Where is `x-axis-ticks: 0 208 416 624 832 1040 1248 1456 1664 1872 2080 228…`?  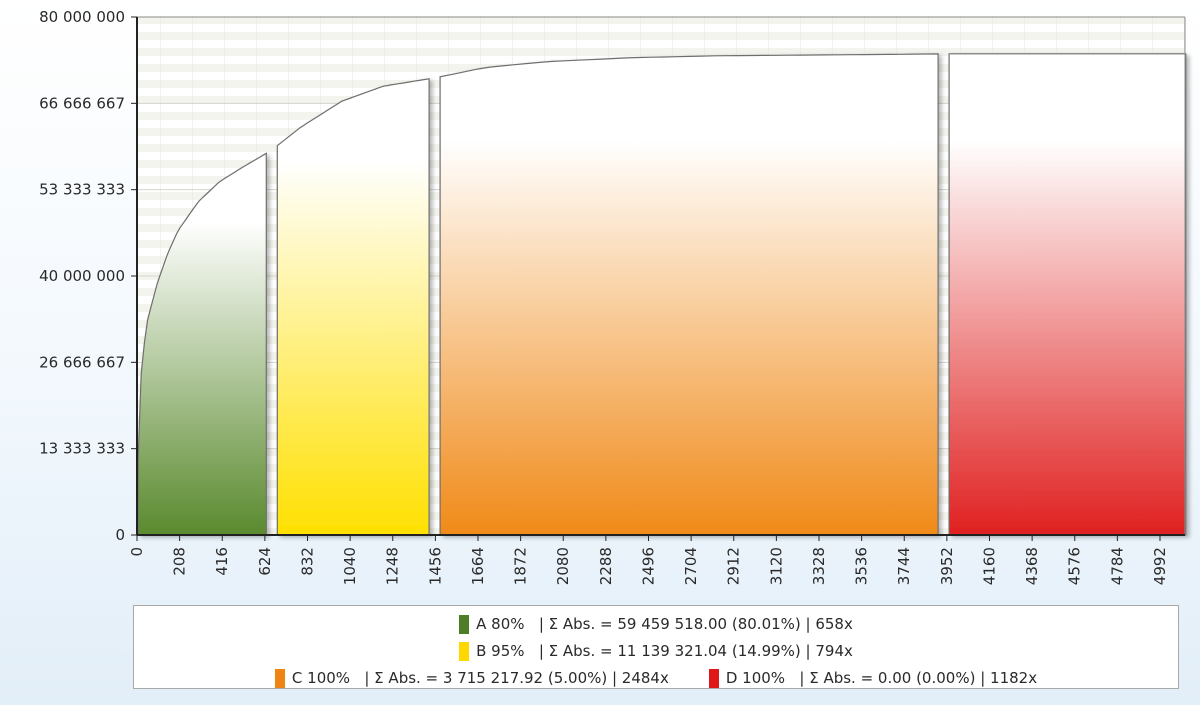
x-axis-ticks: 0 208 416 624 832 1040 1248 1456 1664 1872 2080 228… is located at coordinates (648, 560).